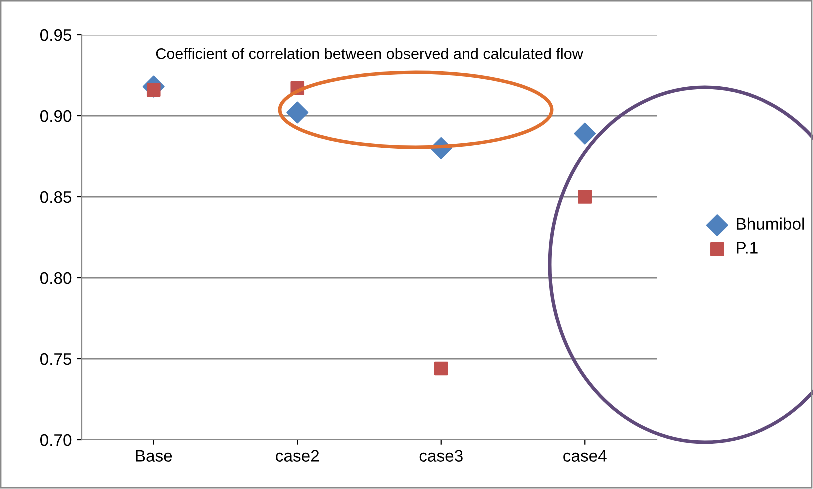 This screenshot has height=489, width=813. Describe the element at coordinates (370, 54) in the screenshot. I see `text: Coefficient of correlation between observed and calculated flow` at that location.